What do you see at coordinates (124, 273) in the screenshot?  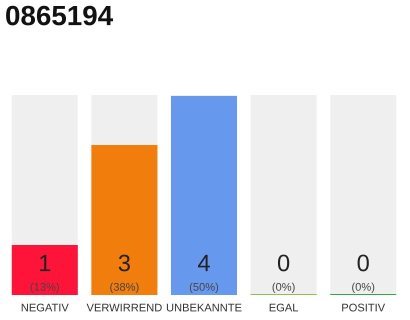 I see `data-label: 3 (38%)` at bounding box center [124, 273].